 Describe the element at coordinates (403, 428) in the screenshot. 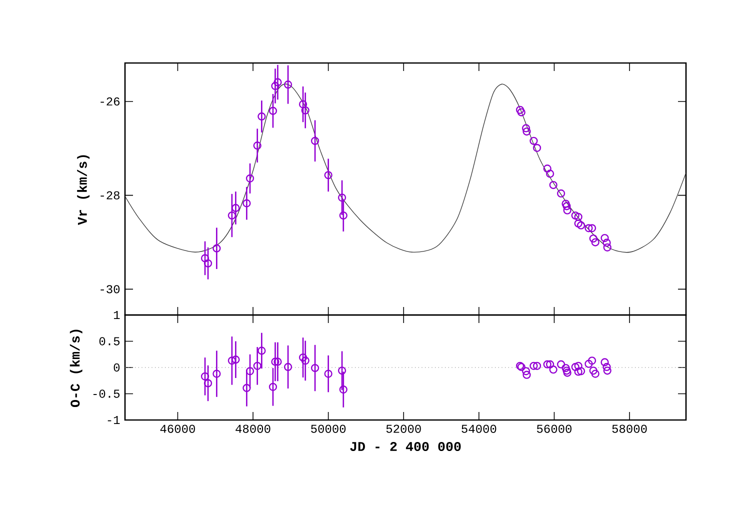

I see `x-tick-label: 52000` at that location.